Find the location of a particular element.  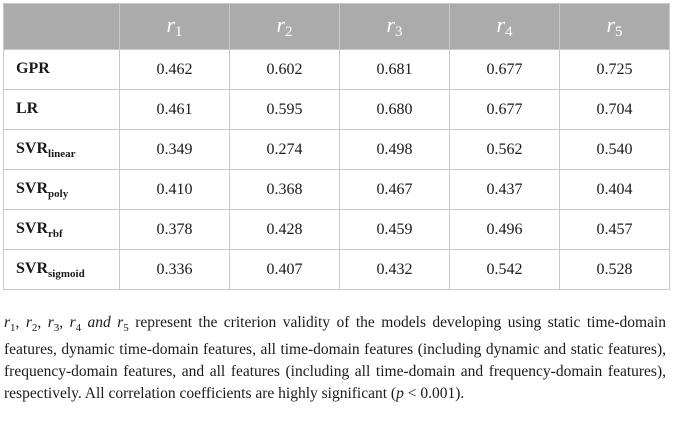

table-row: SVRpoly 0.410 0.368 0.467 0.437 0.404 is located at coordinates (336, 189).